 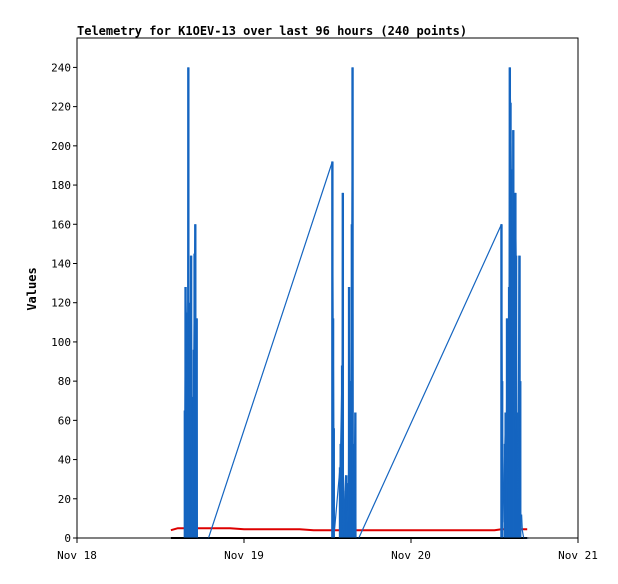 What do you see at coordinates (578, 555) in the screenshot?
I see `x-tick-label: Nov 21` at bounding box center [578, 555].